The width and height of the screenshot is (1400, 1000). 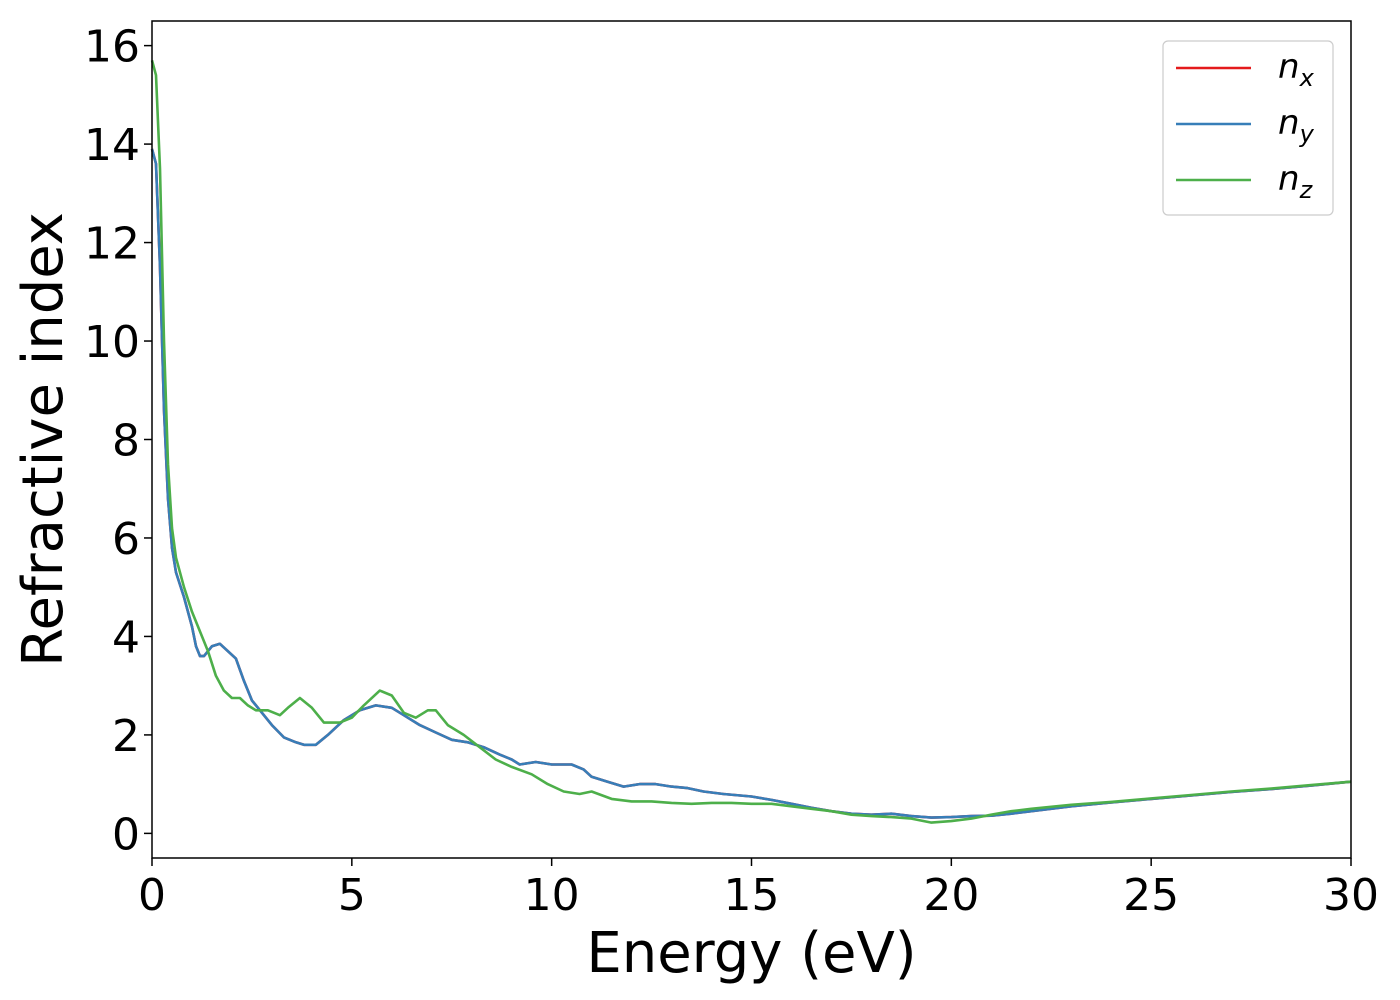 What do you see at coordinates (752, 895) in the screenshot?
I see `x-tick-label: 15` at bounding box center [752, 895].